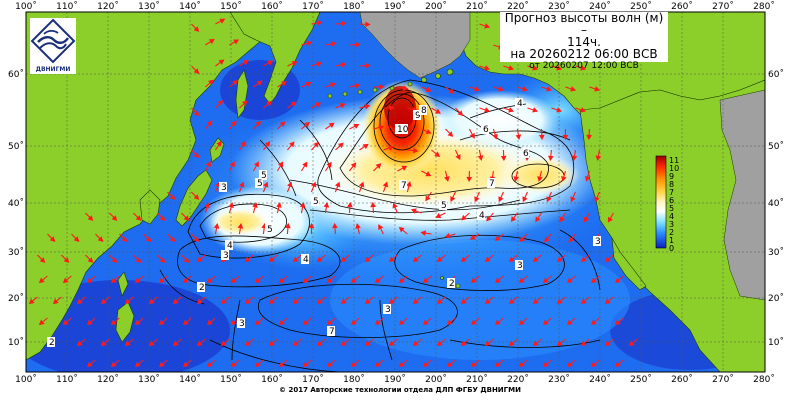 The width and height of the screenshot is (800, 400). Describe the element at coordinates (525, 153) in the screenshot. I see `contour-label: 6` at that location.